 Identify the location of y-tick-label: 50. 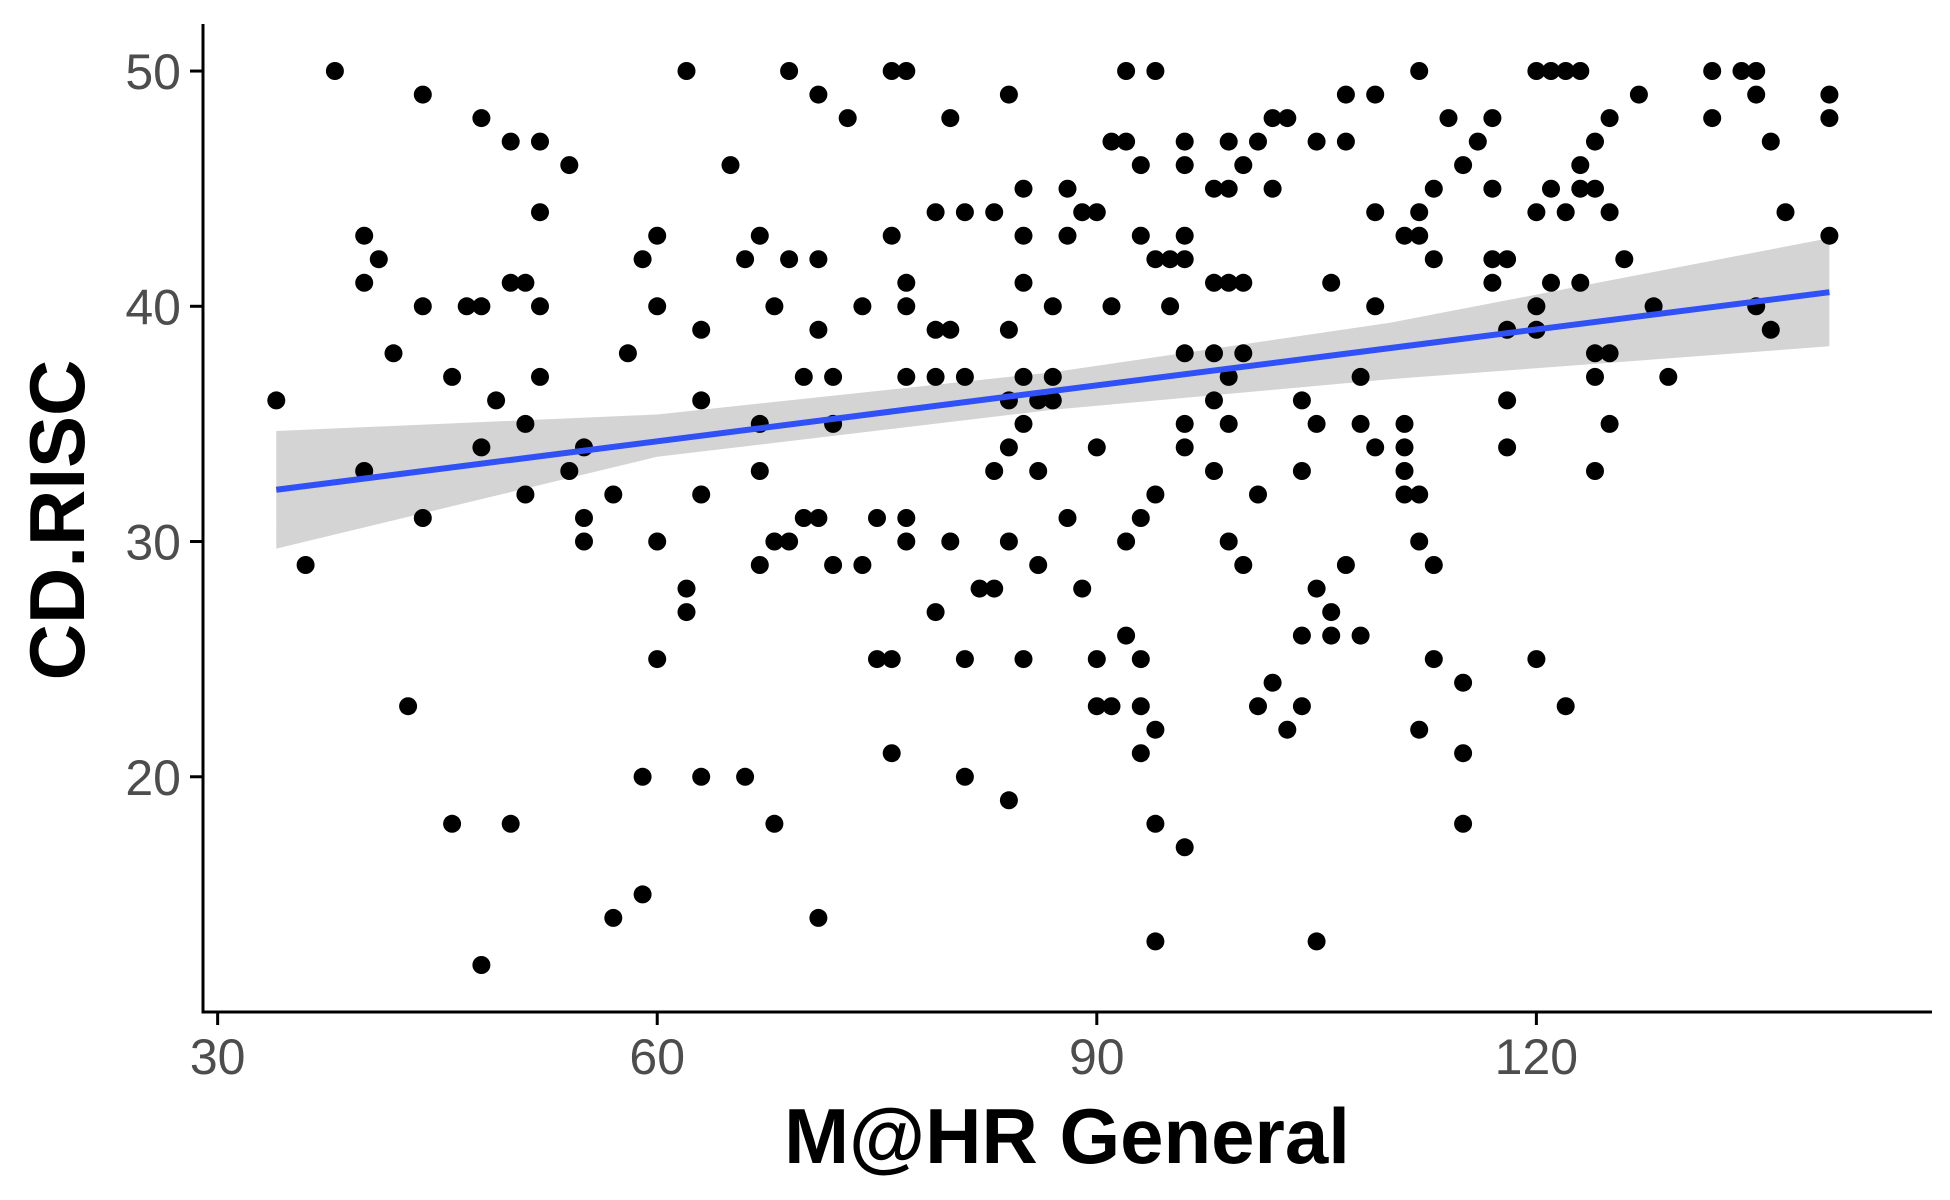
(153, 72).